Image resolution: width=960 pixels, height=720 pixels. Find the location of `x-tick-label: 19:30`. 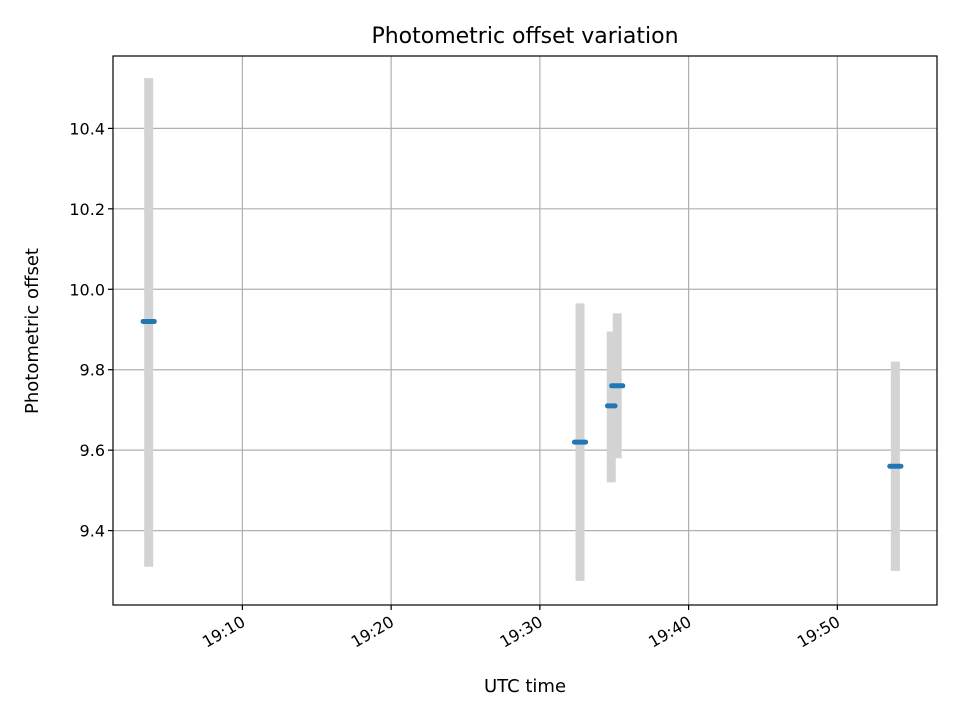

x-tick-label: 19:30 is located at coordinates (520, 632).